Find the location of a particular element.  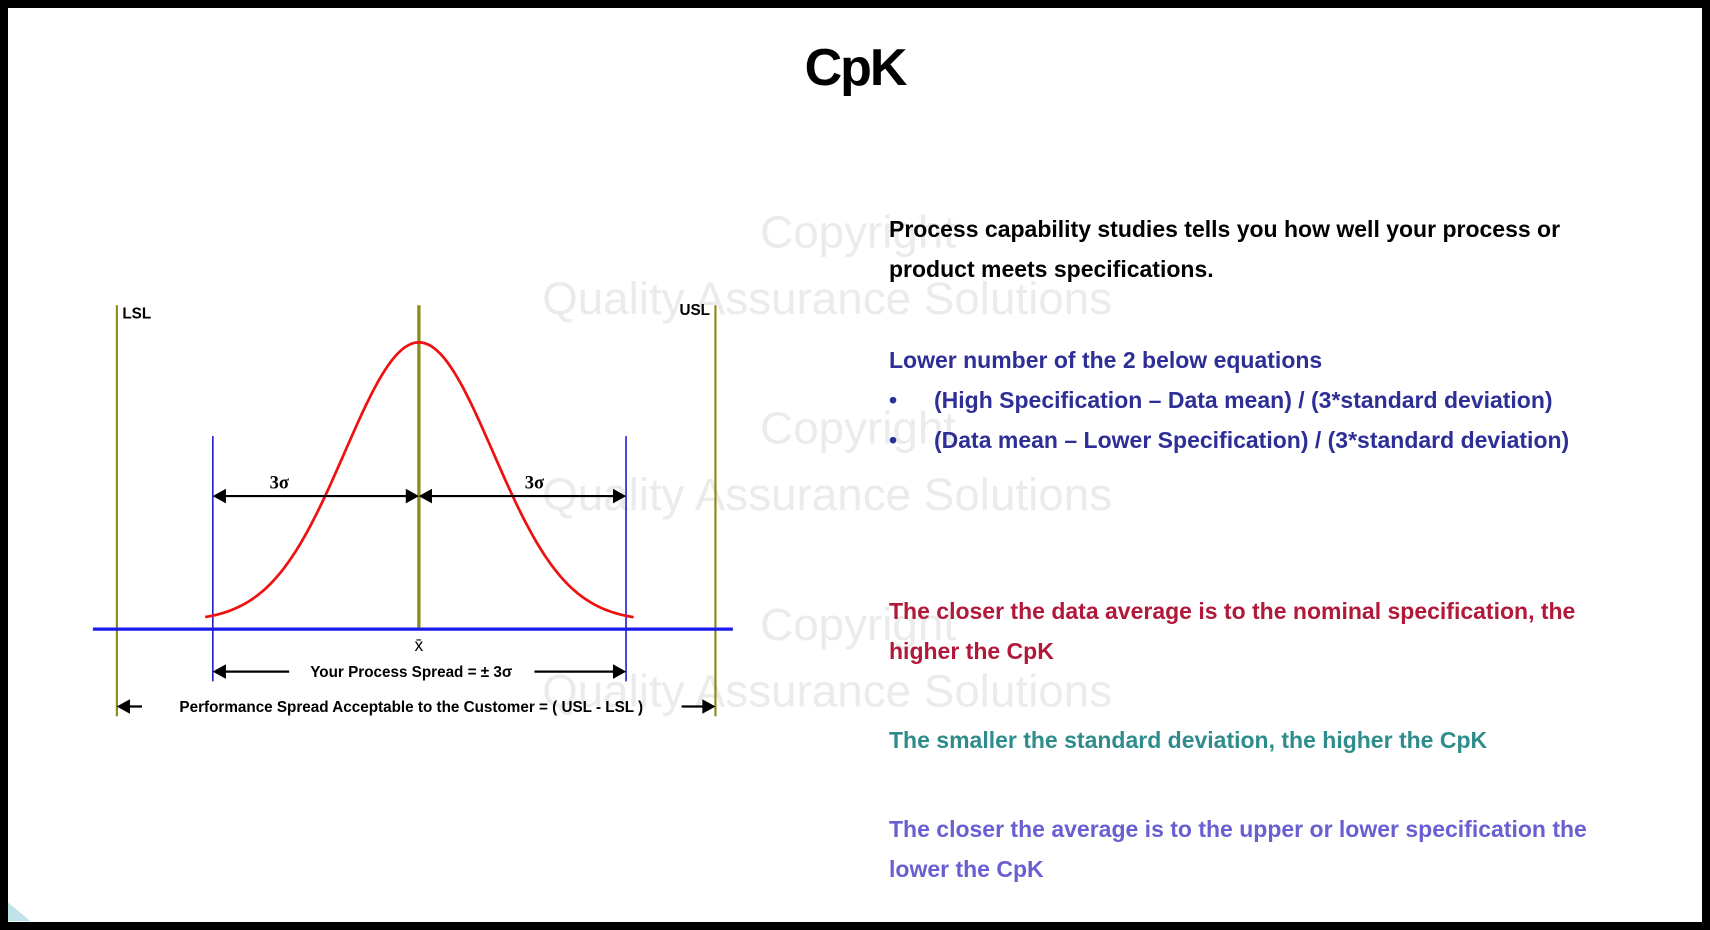

bell-curve is located at coordinates (419, 479).